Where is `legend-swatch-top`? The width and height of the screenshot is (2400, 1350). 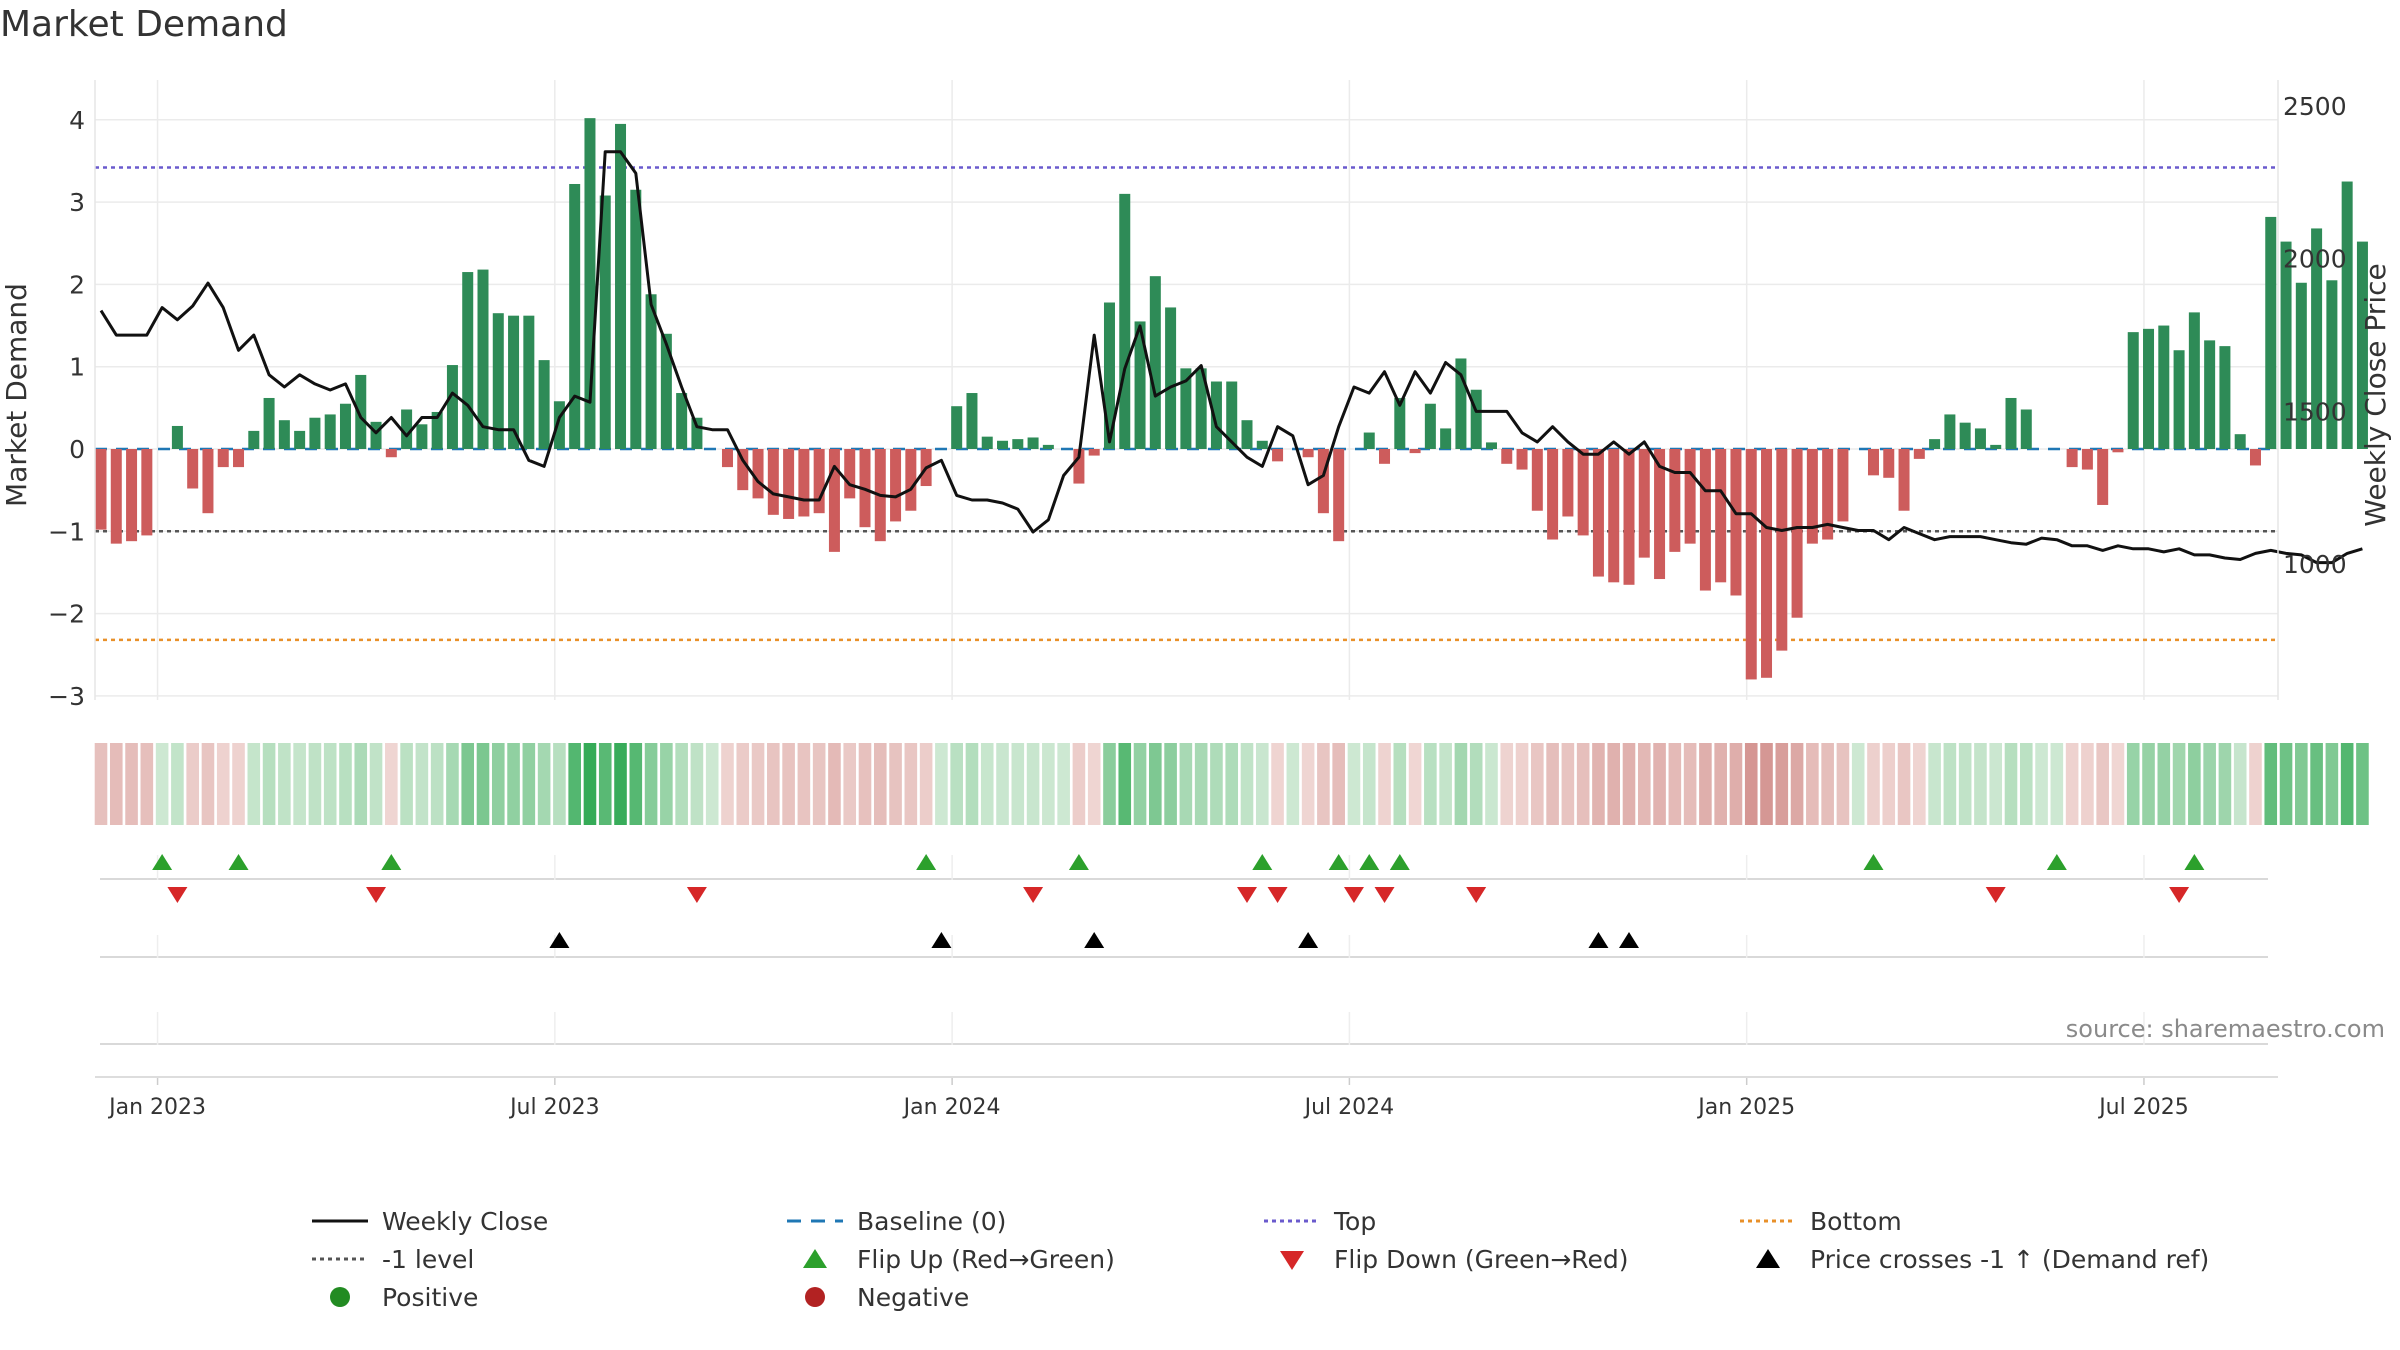 legend-swatch-top is located at coordinates (1292, 1221).